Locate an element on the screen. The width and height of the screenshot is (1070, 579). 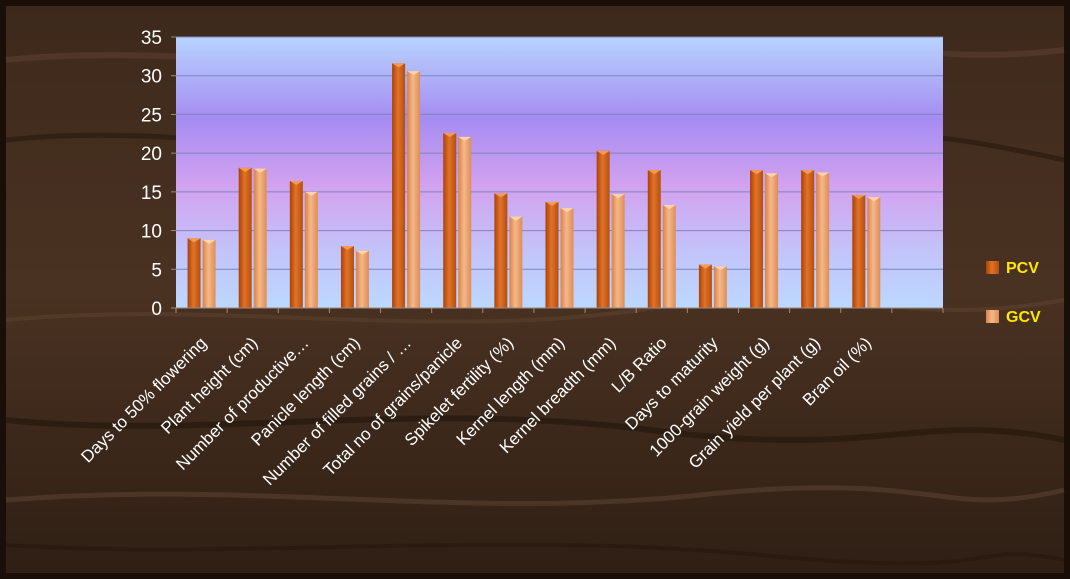
y-axis: 0 5 10 15 20 25 30 35 is located at coordinates (158, 174).